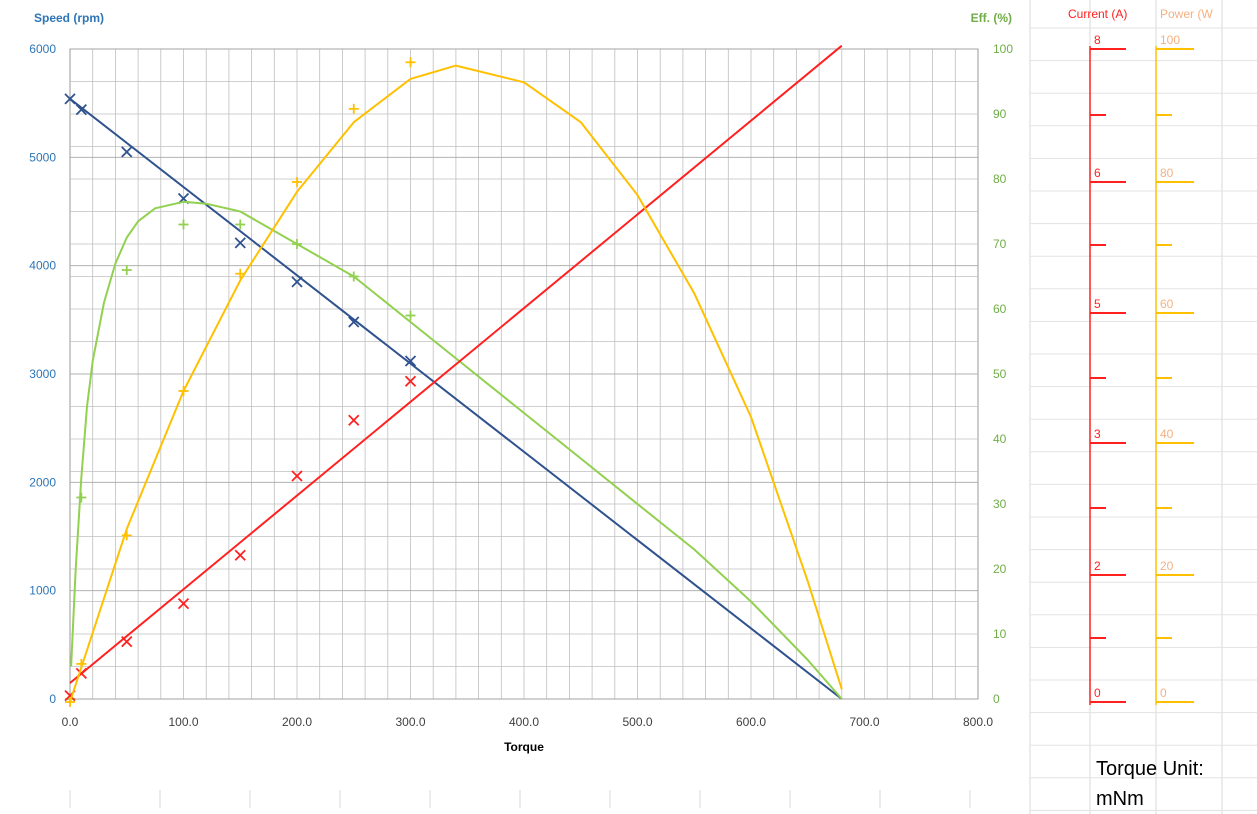  What do you see at coordinates (297, 722) in the screenshot?
I see `x-tick-label: 200.0` at bounding box center [297, 722].